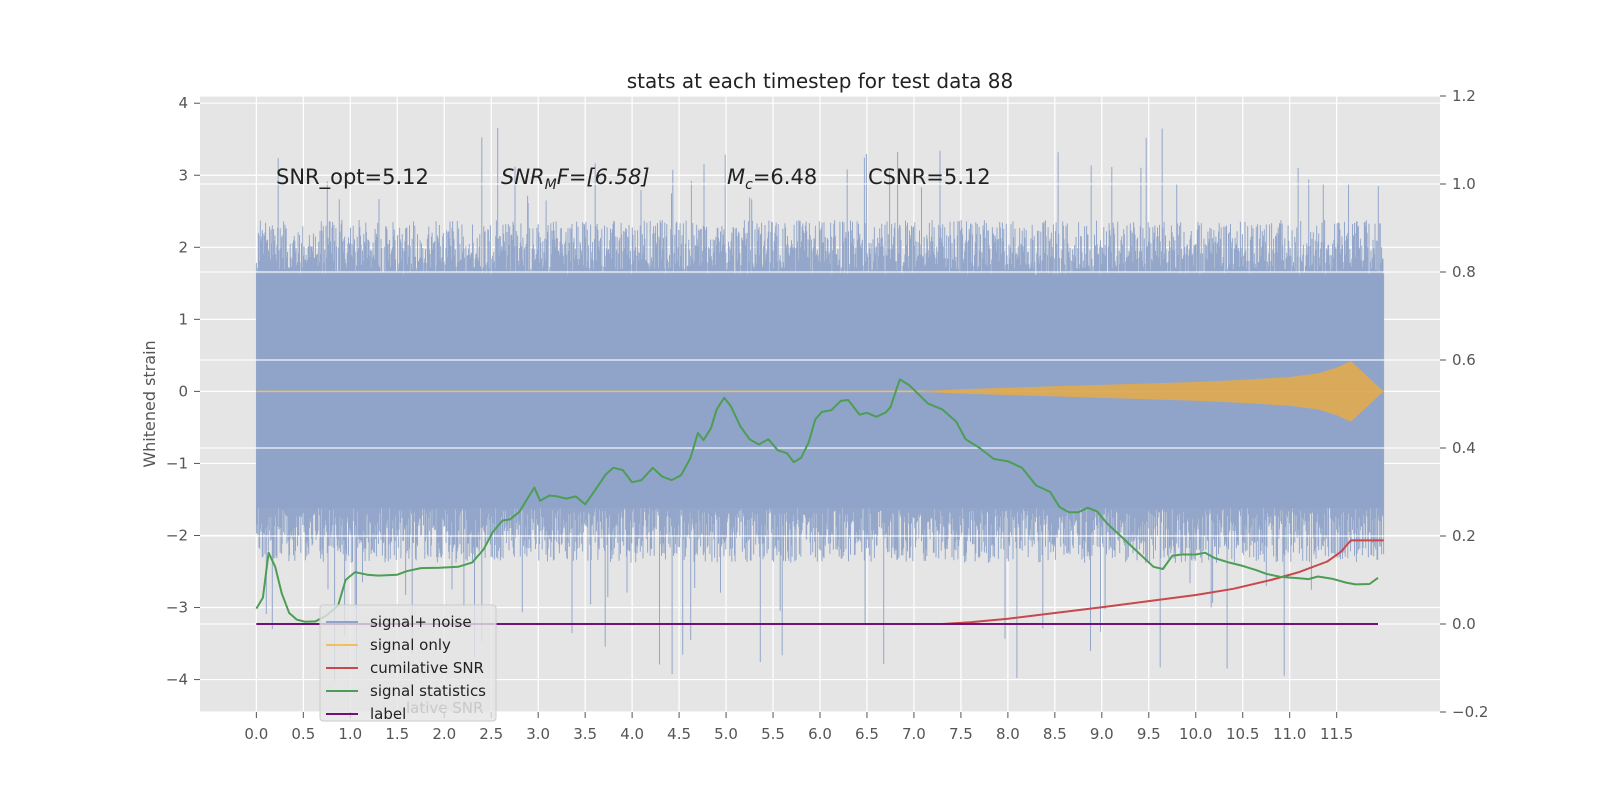 This screenshot has width=1600, height=800. What do you see at coordinates (183, 103) in the screenshot?
I see `y-tick-label: 4` at bounding box center [183, 103].